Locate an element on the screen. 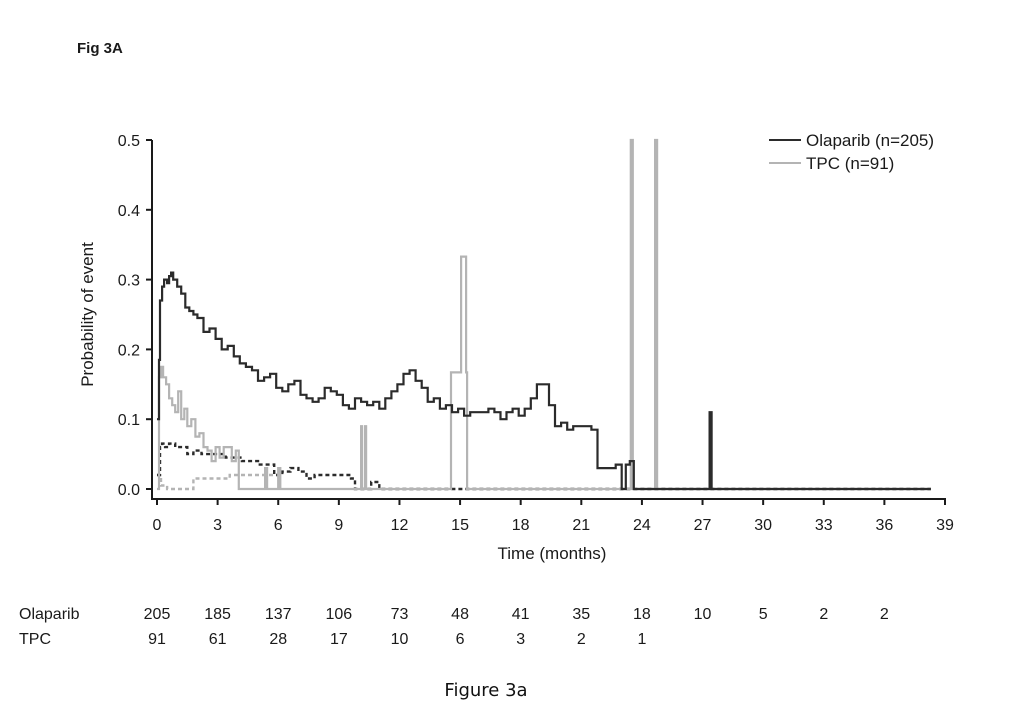  y-ticks: 0.0 0.1 0.2 0.3 0.4 0.5 is located at coordinates (135, 316).